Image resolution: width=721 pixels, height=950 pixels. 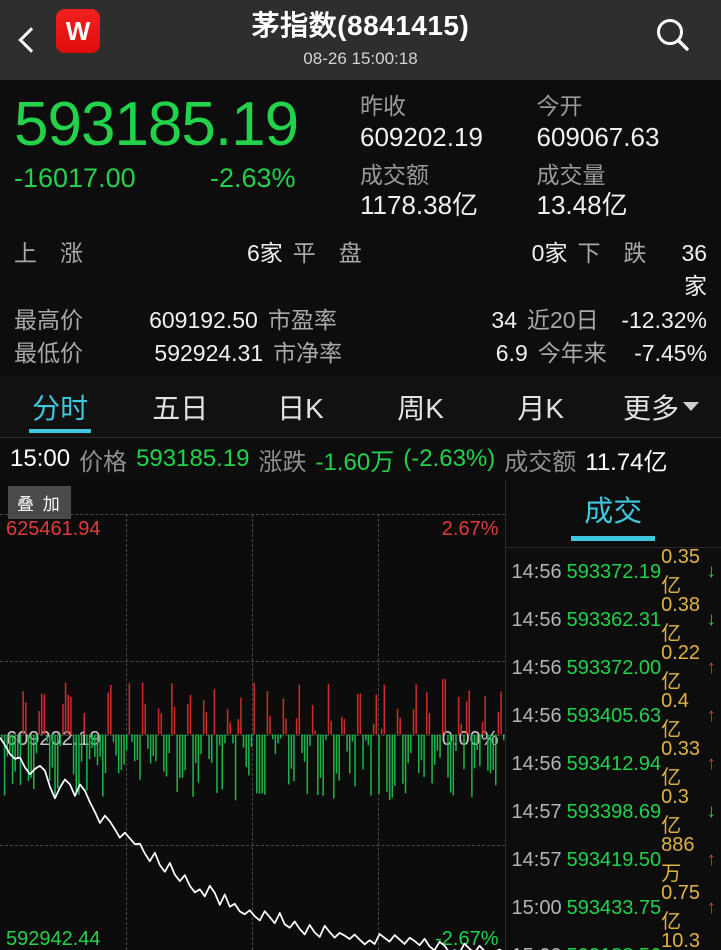 I want to click on deal-row: 14:56 593372.00 0.22亿 ↑, so click(x=613, y=668).